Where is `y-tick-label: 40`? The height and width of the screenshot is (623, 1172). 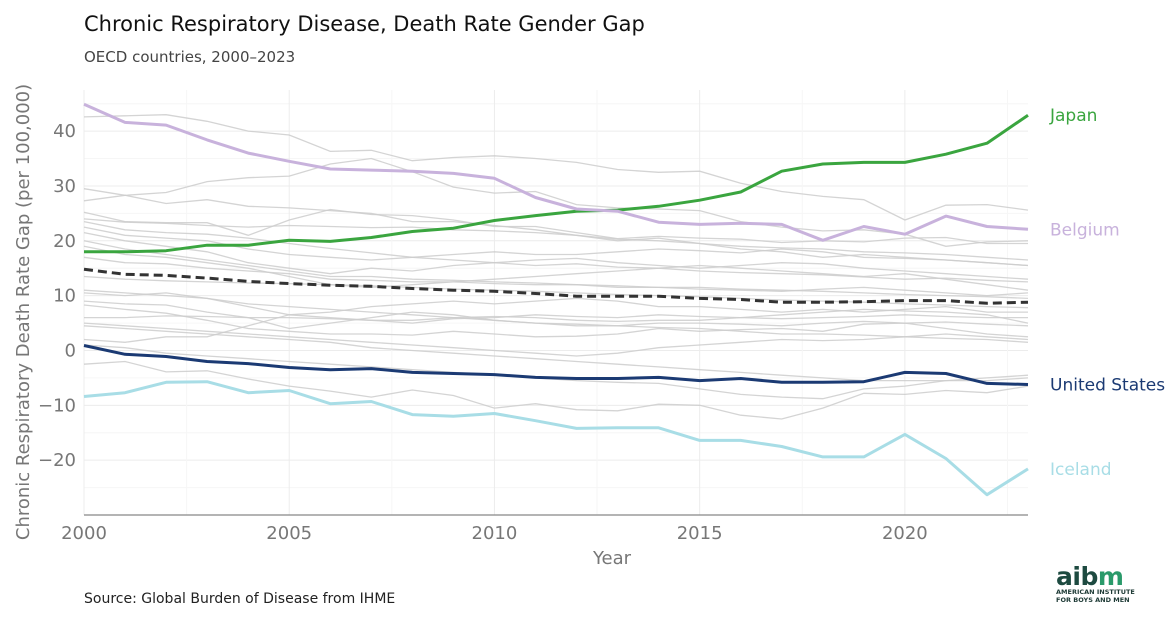
y-tick-label: 40 is located at coordinates (64, 131).